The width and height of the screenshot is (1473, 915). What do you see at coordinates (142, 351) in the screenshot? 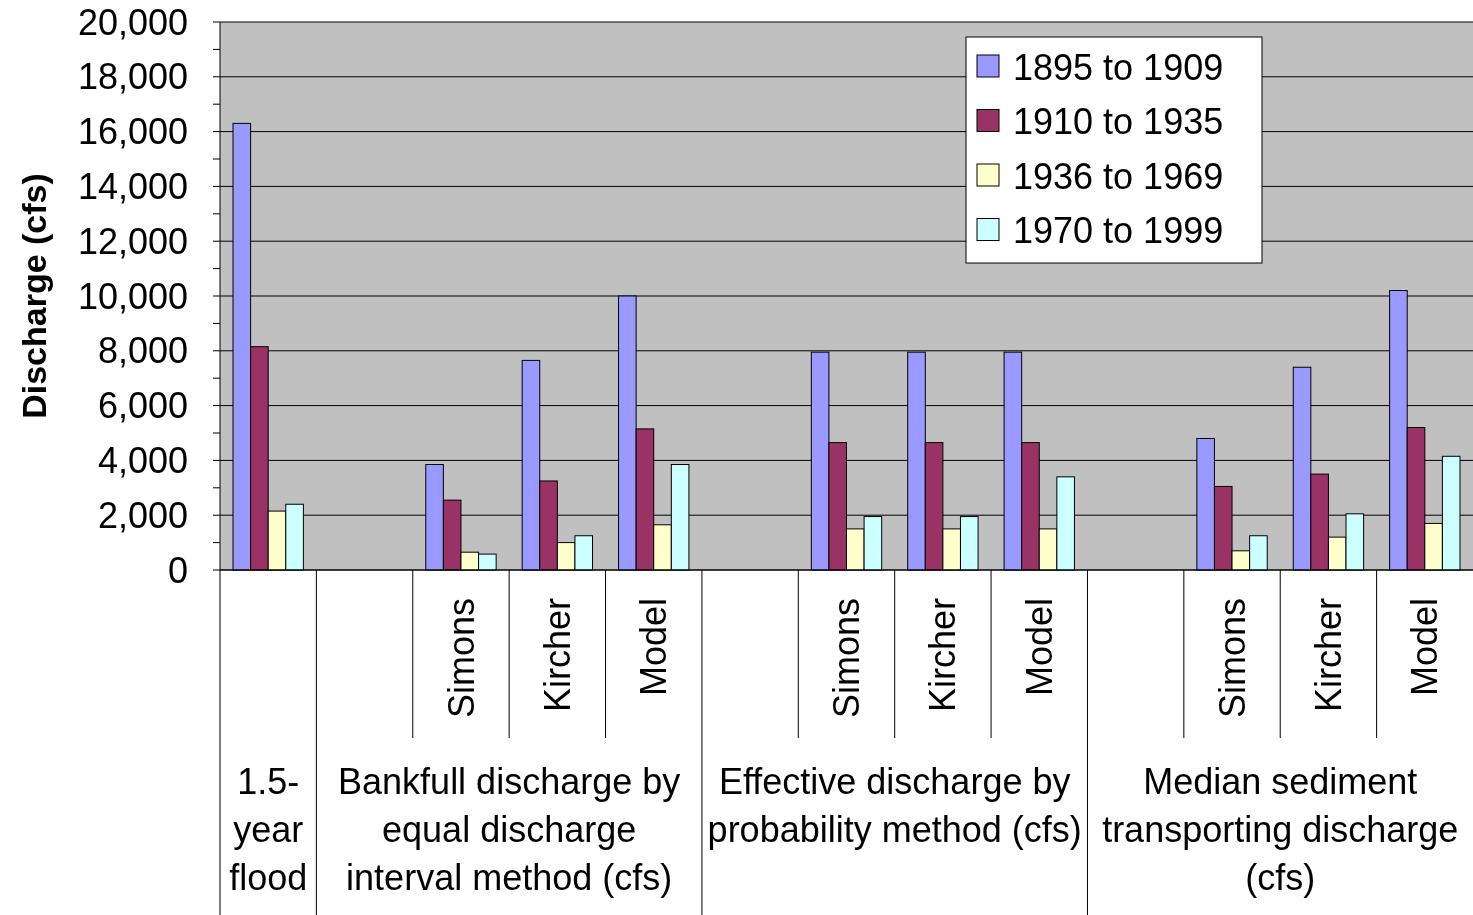
I see `y-tick-label: 8,000` at bounding box center [142, 351].